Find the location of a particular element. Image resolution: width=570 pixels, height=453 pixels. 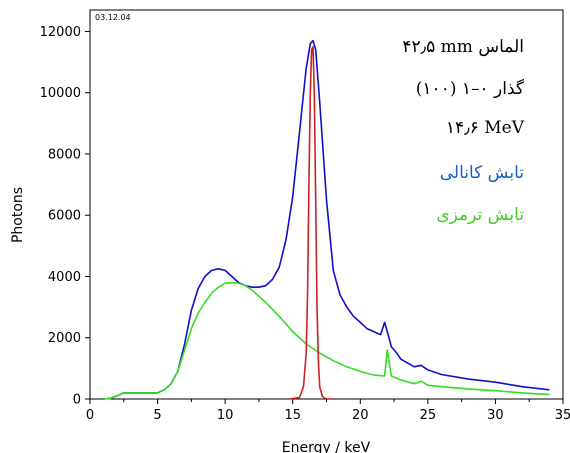

x-tick-label: 20 is located at coordinates (360, 415).